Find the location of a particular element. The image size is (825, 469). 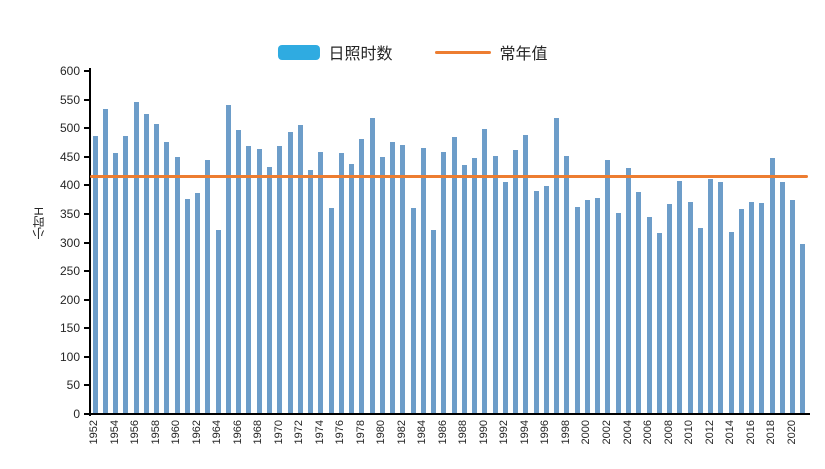

bar-2014 is located at coordinates (731, 323).